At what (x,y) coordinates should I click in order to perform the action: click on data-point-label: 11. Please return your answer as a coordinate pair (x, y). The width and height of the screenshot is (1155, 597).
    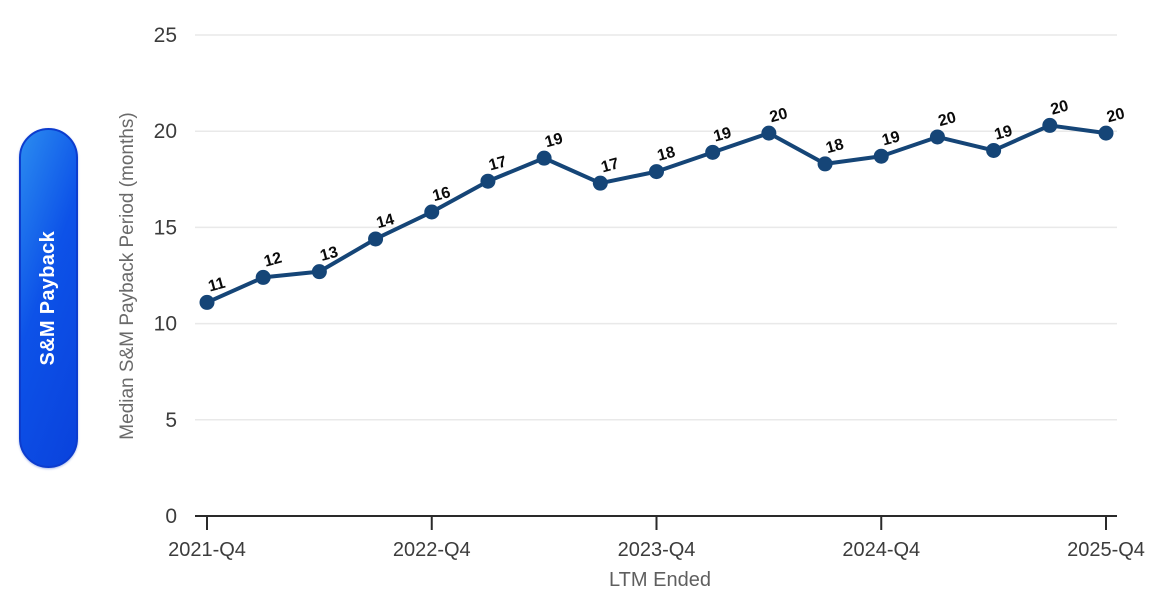
    Looking at the image, I should click on (216, 285).